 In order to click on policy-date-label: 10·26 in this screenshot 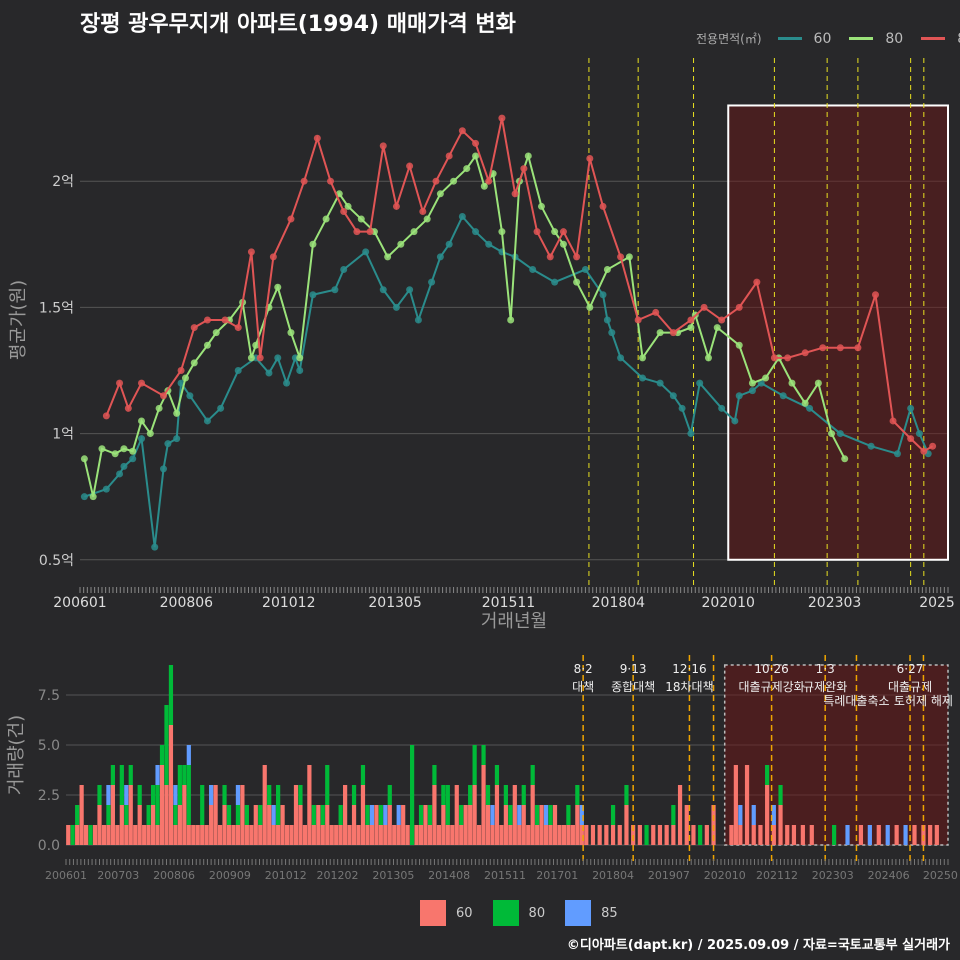, I will do `click(771, 669)`.